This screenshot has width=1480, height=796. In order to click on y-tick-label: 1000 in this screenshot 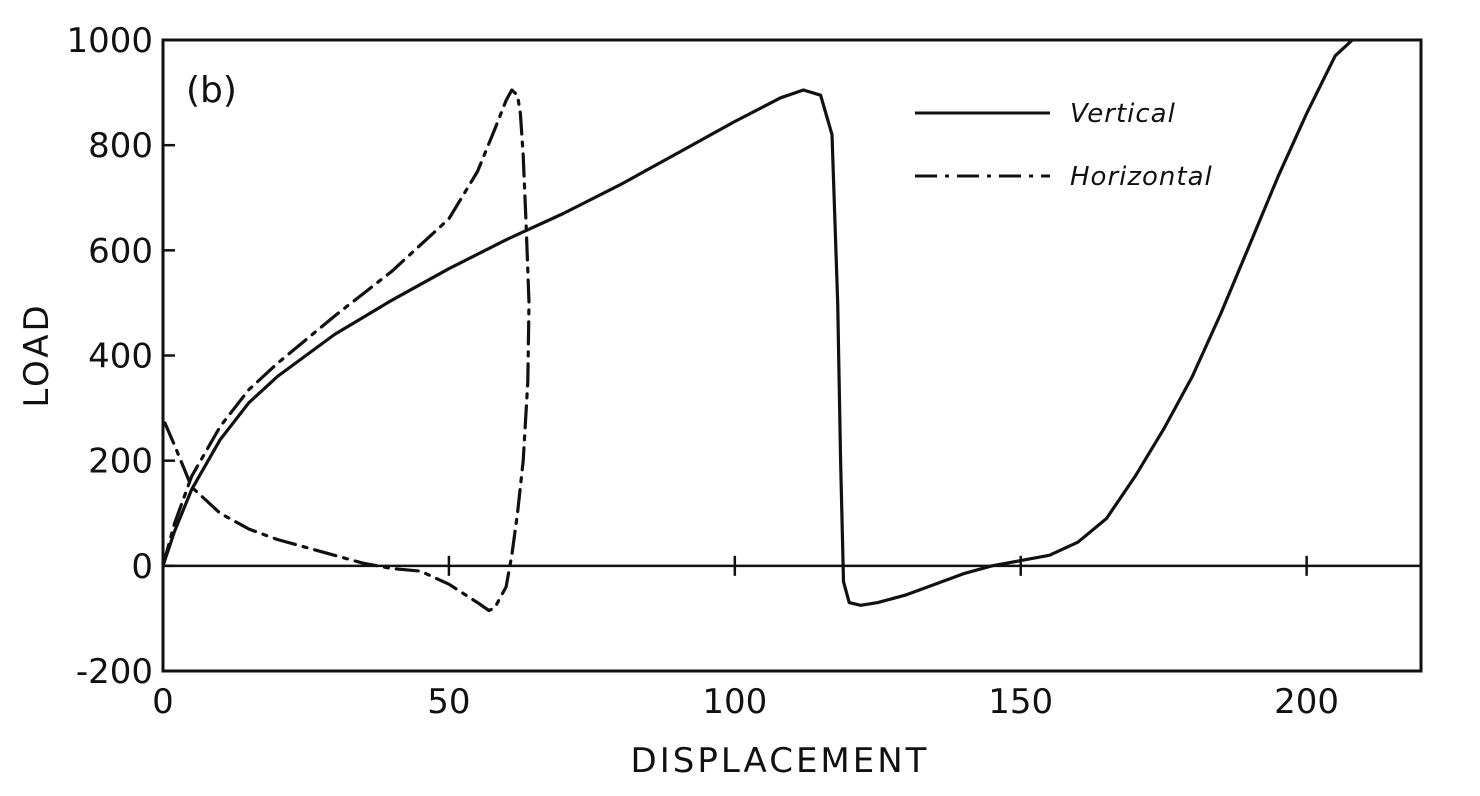, I will do `click(109, 41)`.